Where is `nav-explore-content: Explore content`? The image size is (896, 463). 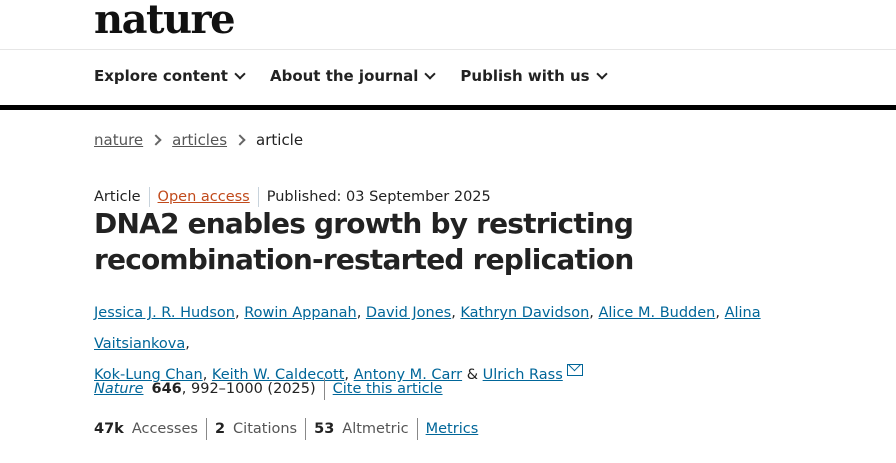 nav-explore-content: Explore content is located at coordinates (170, 76).